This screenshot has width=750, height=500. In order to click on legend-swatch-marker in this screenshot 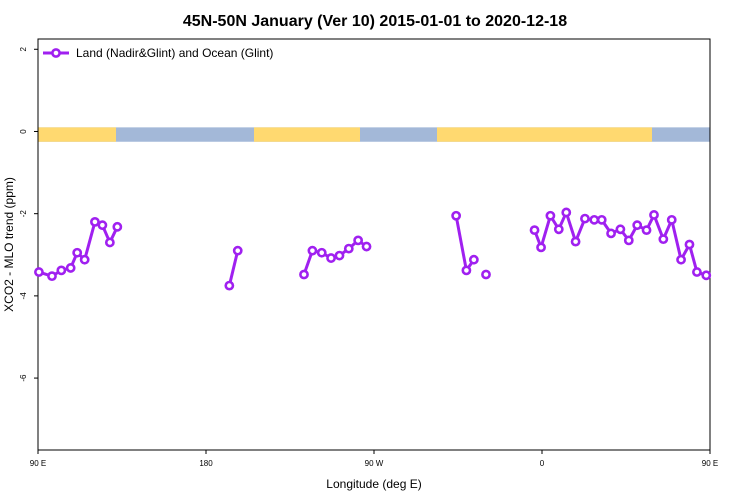, I will do `click(56, 53)`.